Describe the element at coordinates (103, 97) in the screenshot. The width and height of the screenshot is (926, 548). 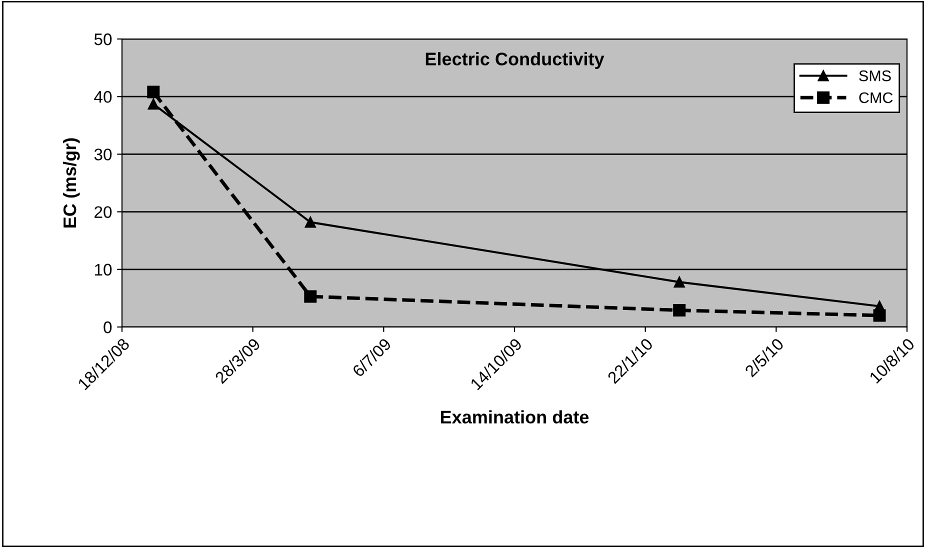
I see `y-tick-label: 40` at that location.